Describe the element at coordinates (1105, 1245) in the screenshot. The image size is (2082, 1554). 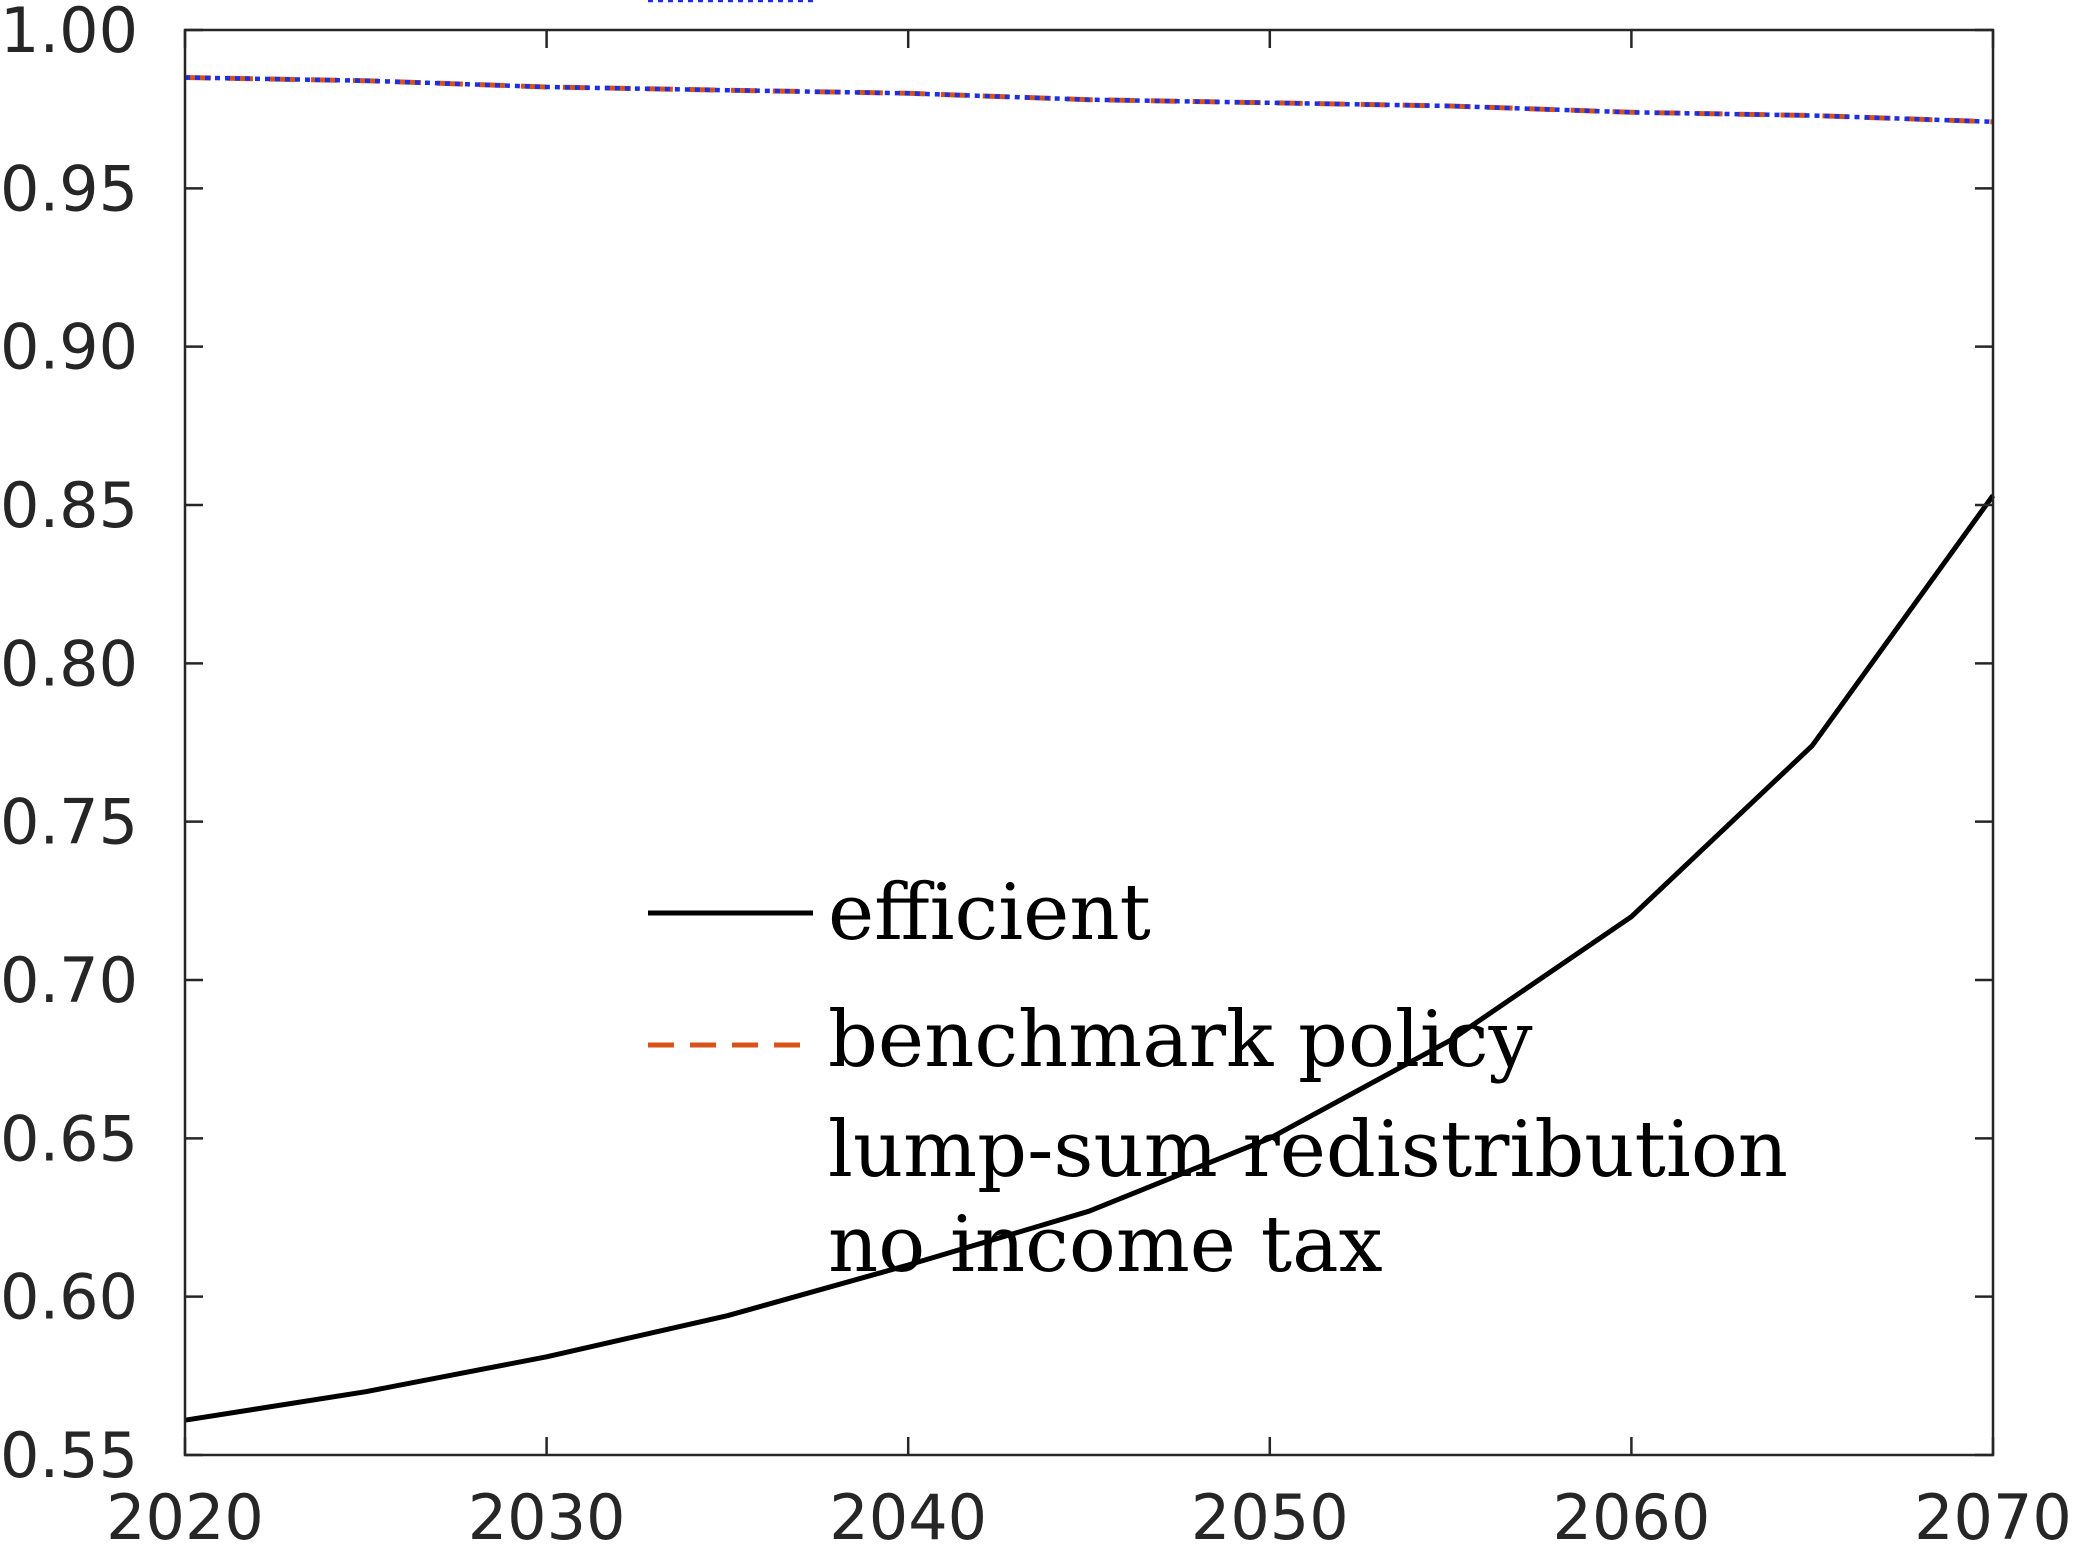
I see `legend-label-3: no income tax` at that location.